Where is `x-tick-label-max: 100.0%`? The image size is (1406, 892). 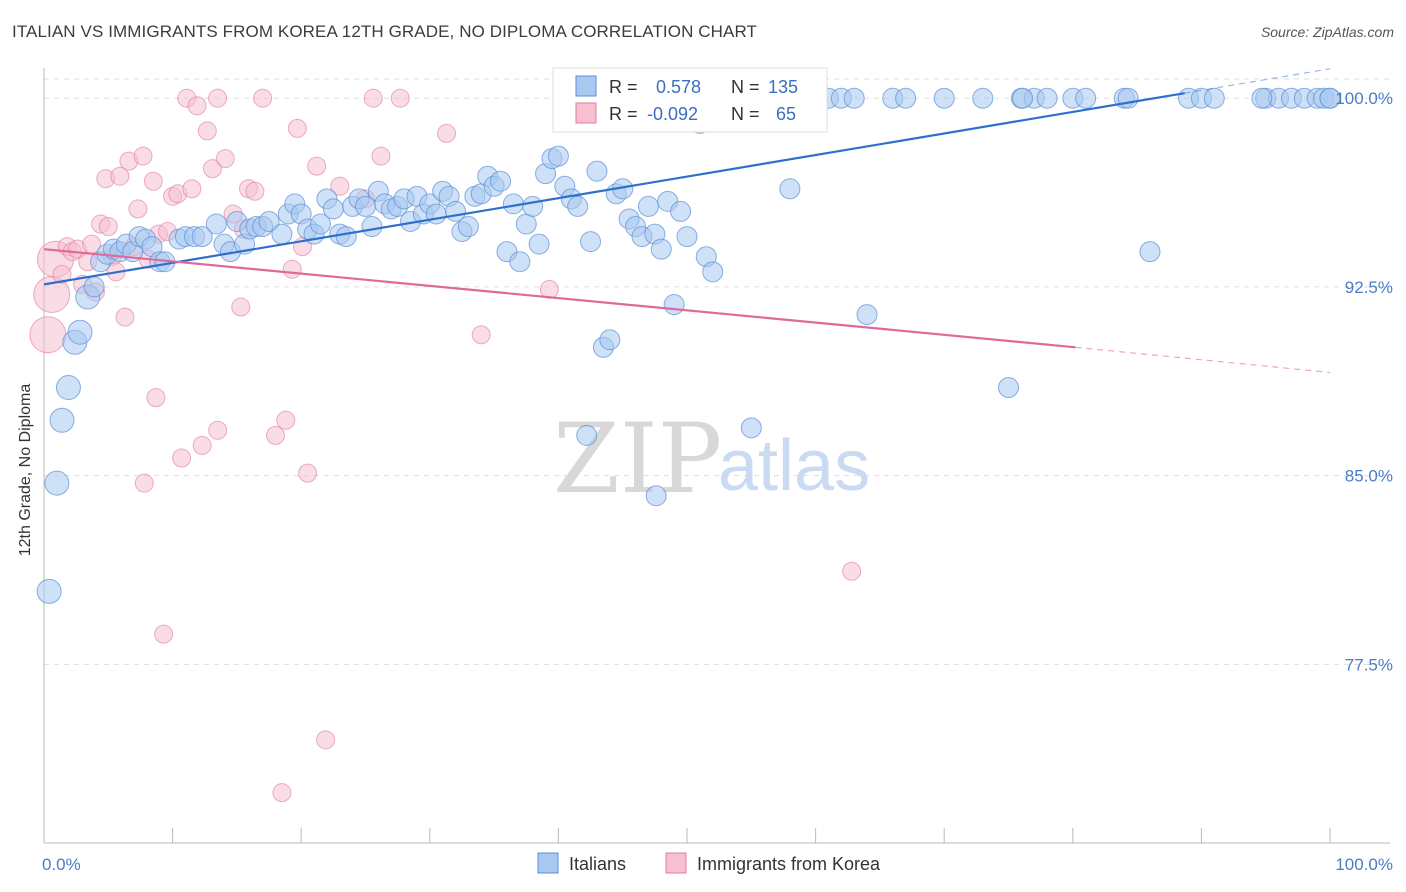 x-tick-label-max: 100.0% is located at coordinates (1364, 864).